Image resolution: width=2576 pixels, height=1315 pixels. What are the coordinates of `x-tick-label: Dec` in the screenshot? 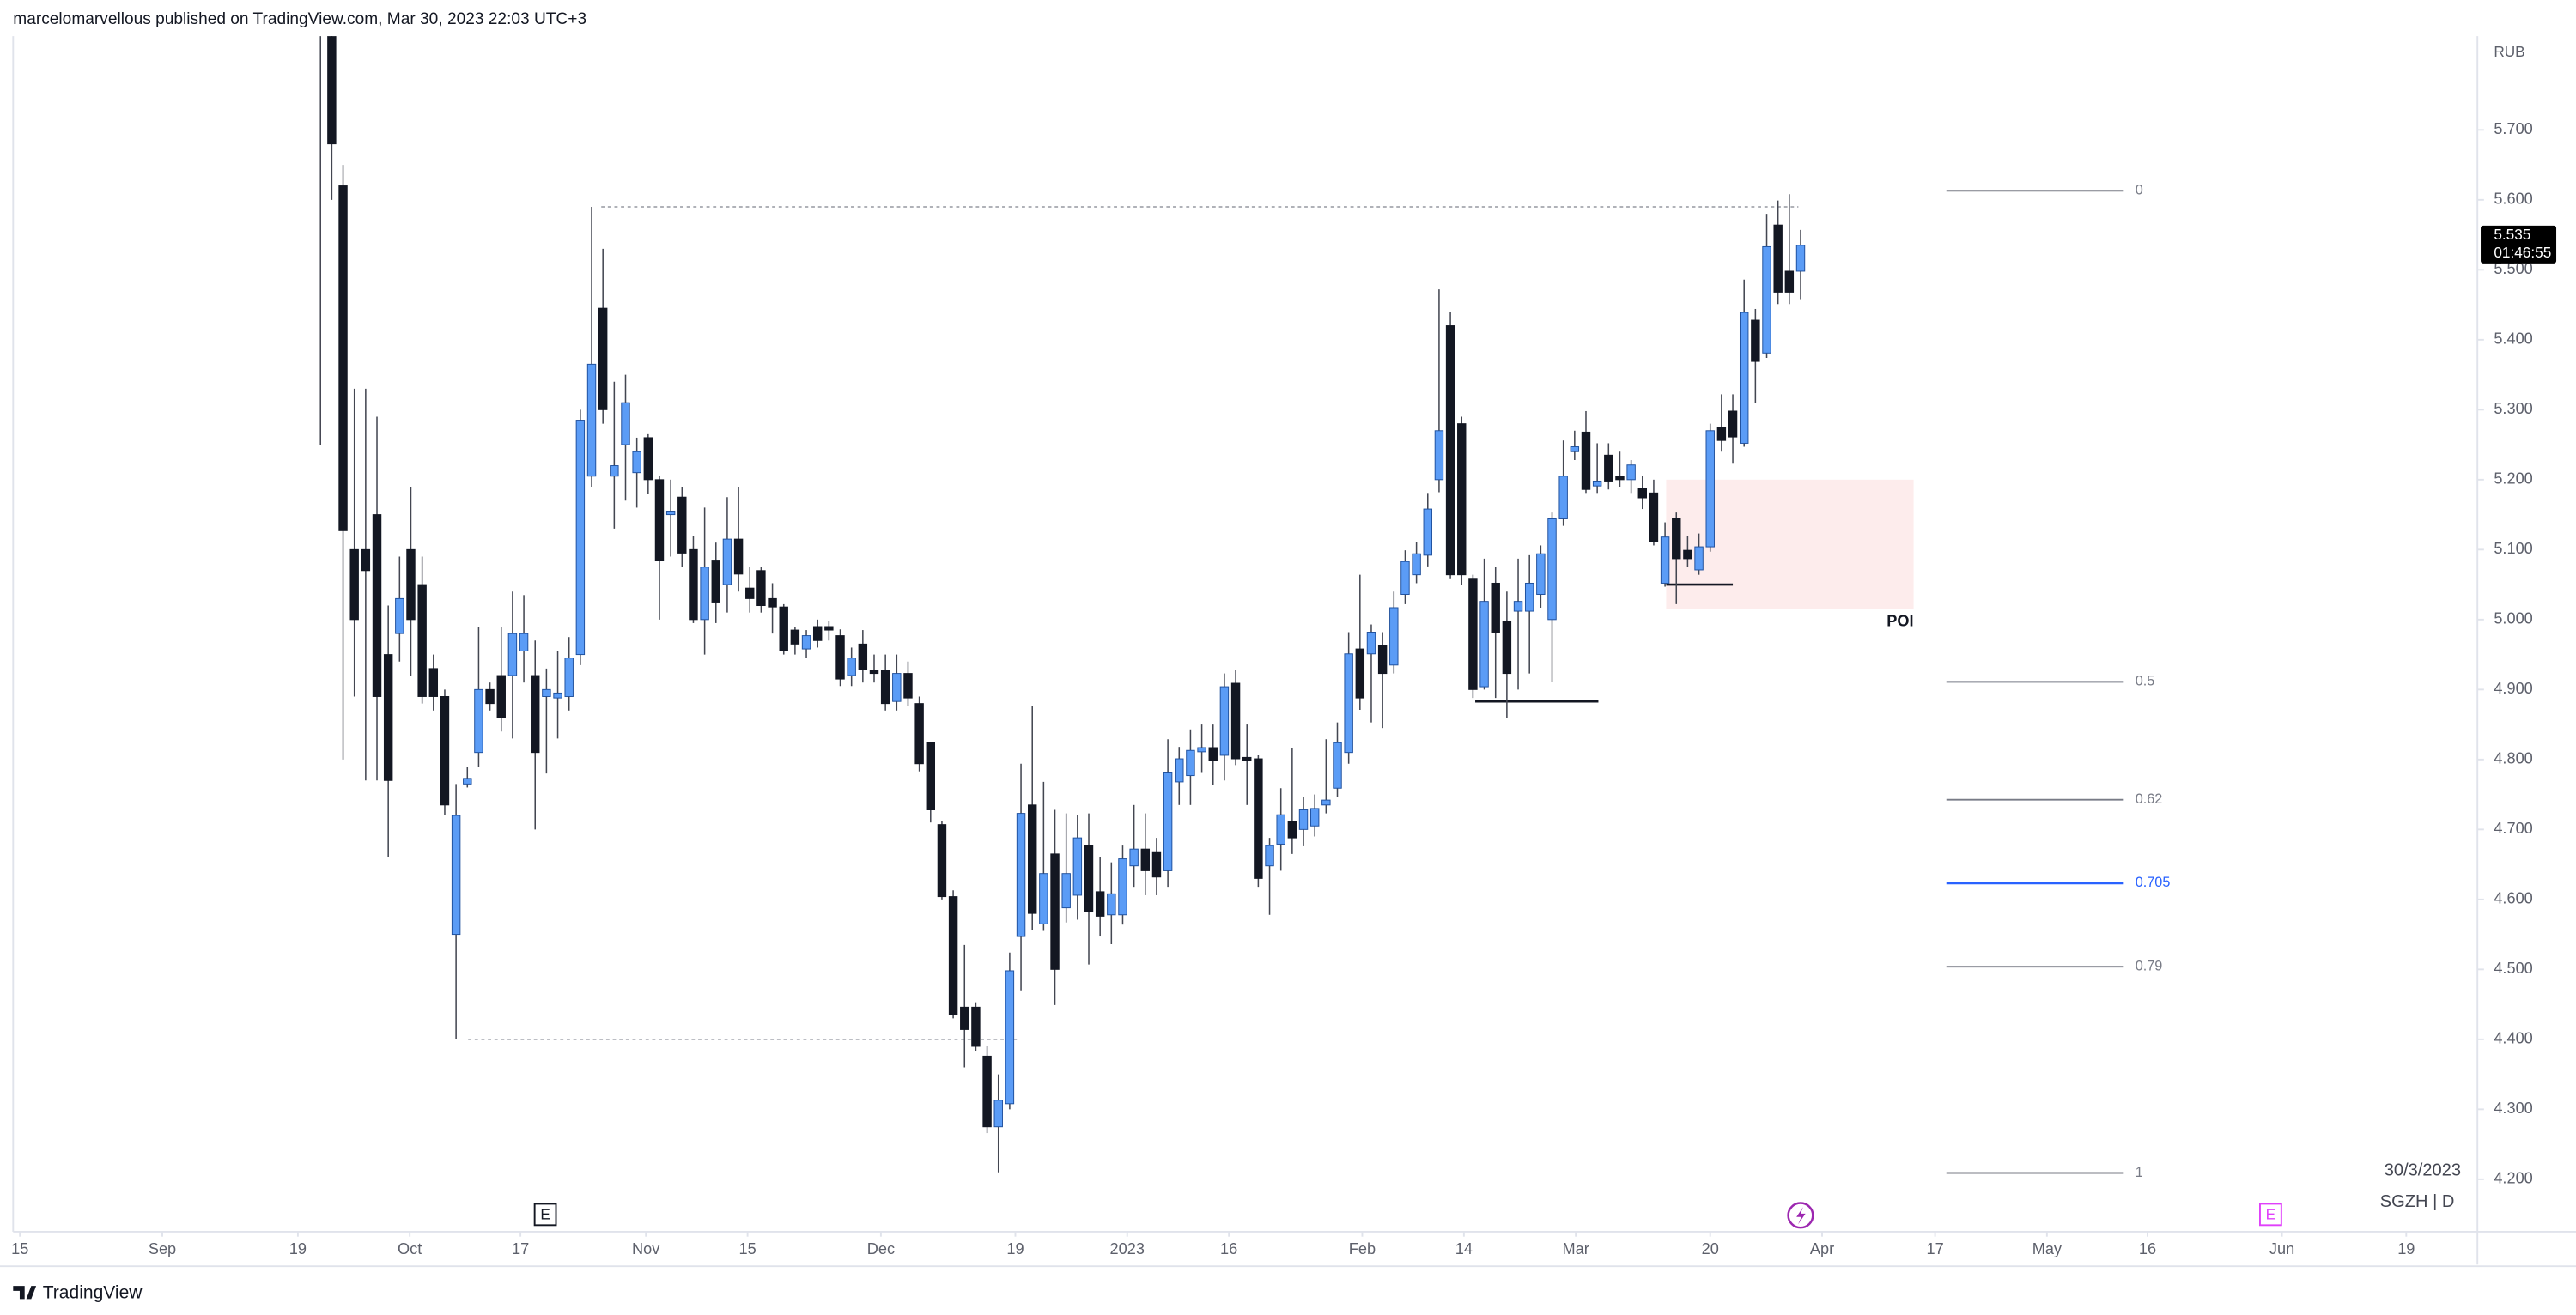 It's located at (881, 1248).